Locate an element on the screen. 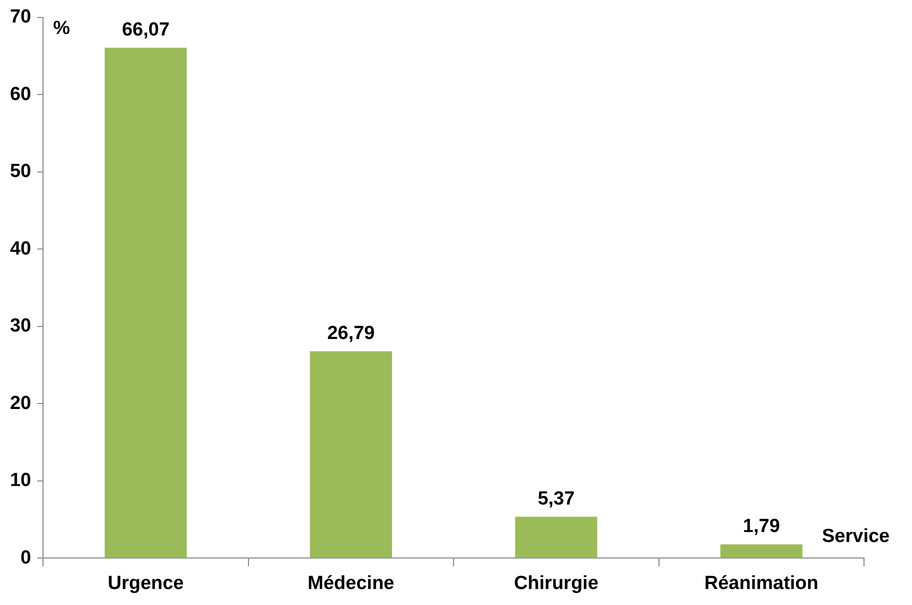  x-tick-label: Urgence is located at coordinates (146, 583).